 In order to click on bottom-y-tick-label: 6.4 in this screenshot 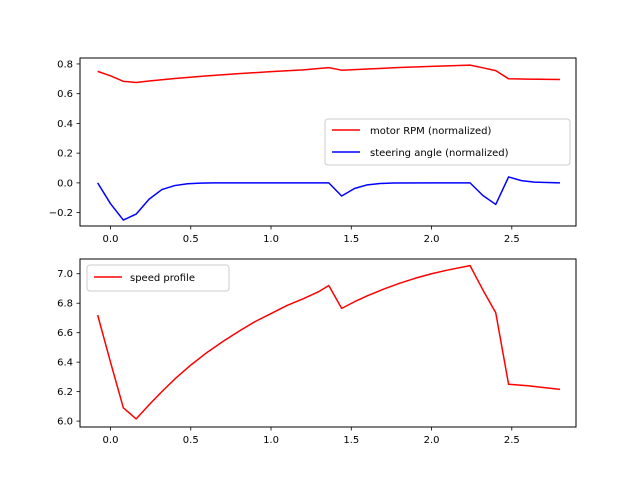, I will do `click(65, 363)`.